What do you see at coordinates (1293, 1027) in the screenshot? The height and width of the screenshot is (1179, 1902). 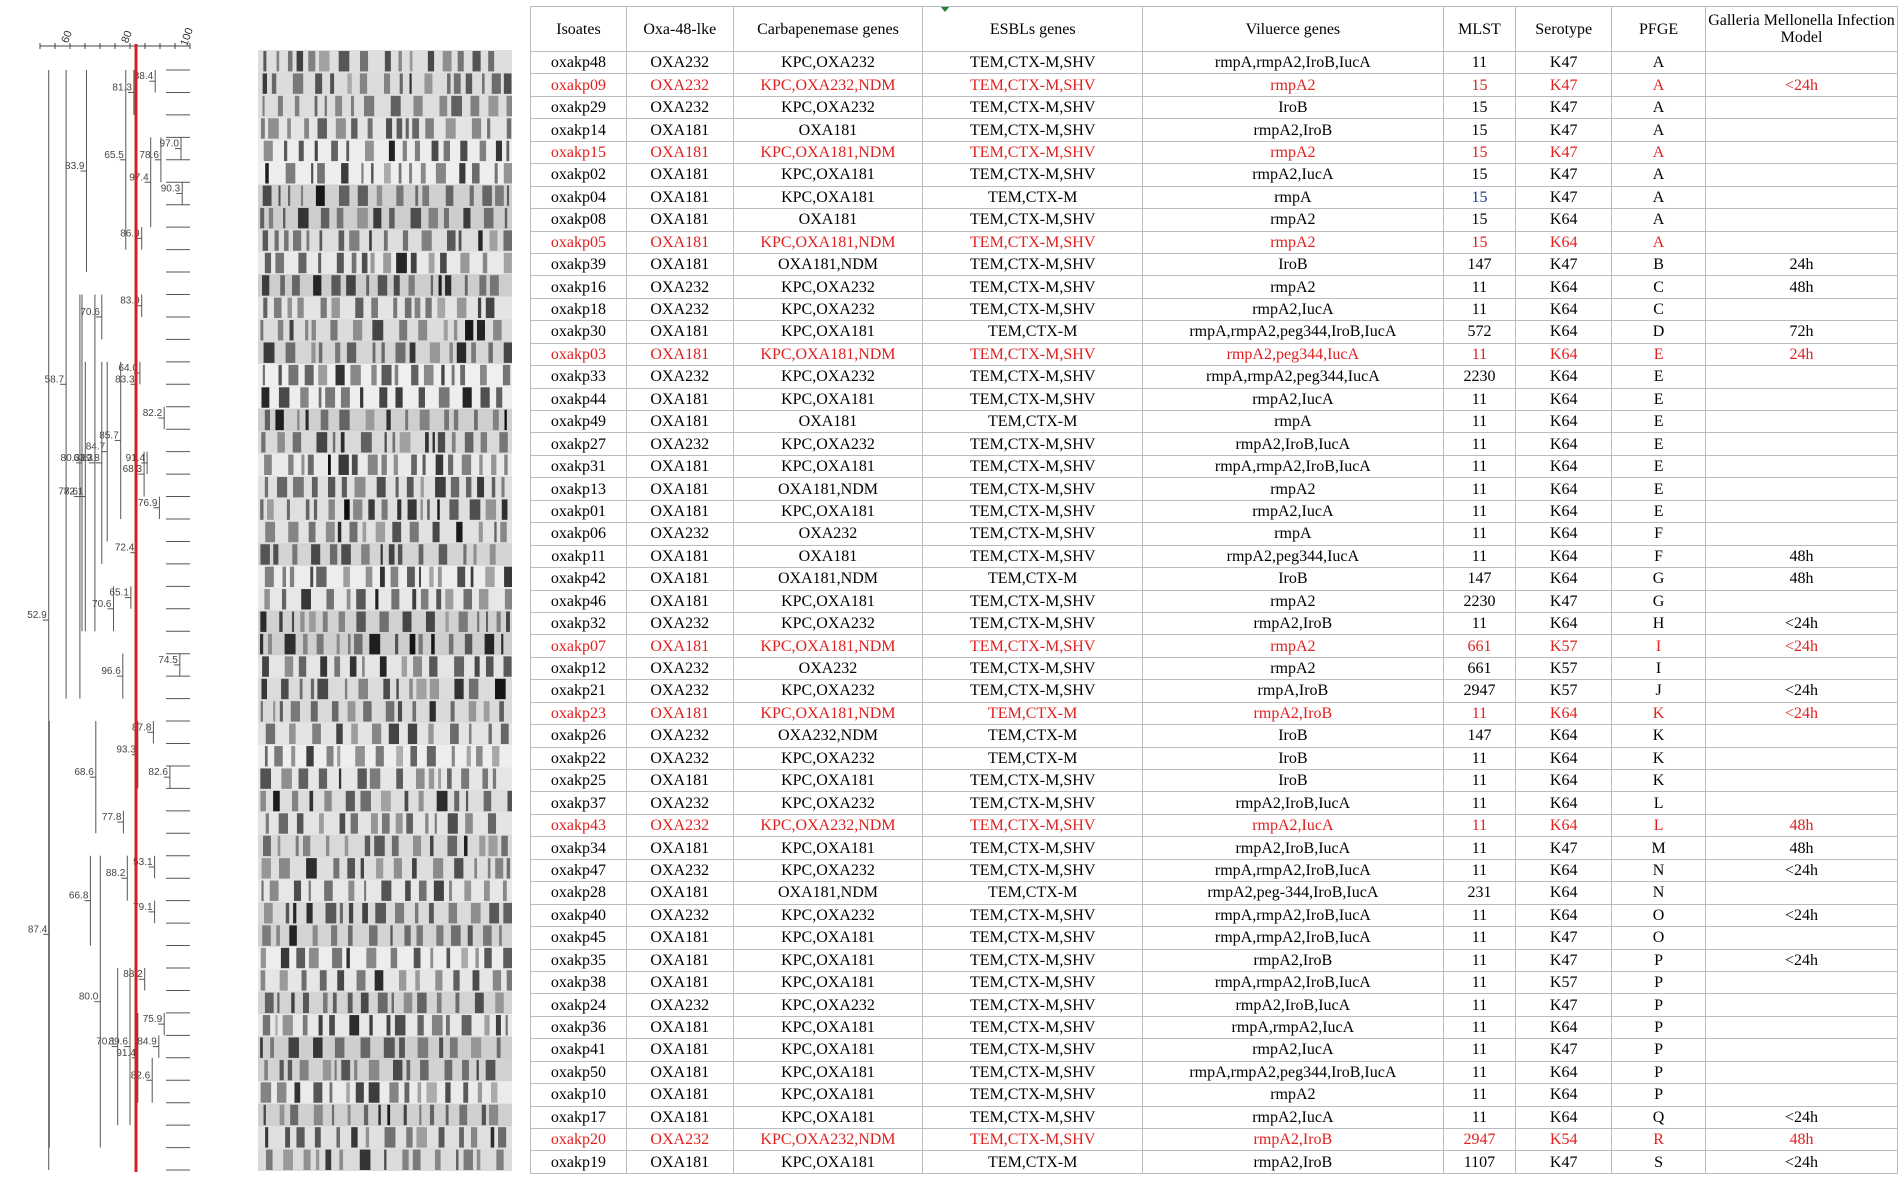 I see `virulence-cell: rmpA,rmpA2,IucA` at bounding box center [1293, 1027].